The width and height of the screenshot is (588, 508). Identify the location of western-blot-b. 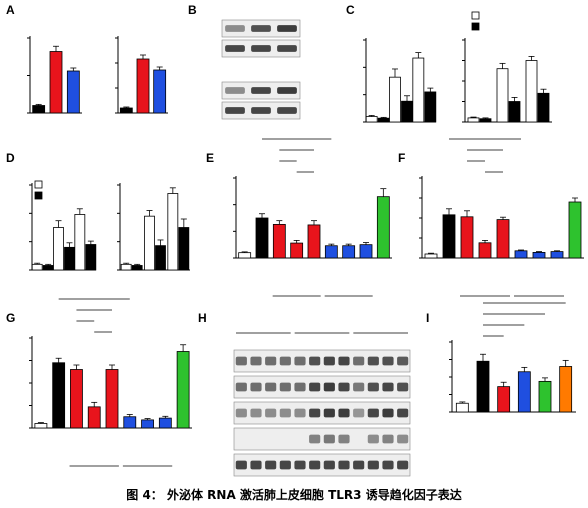
(261, 69).